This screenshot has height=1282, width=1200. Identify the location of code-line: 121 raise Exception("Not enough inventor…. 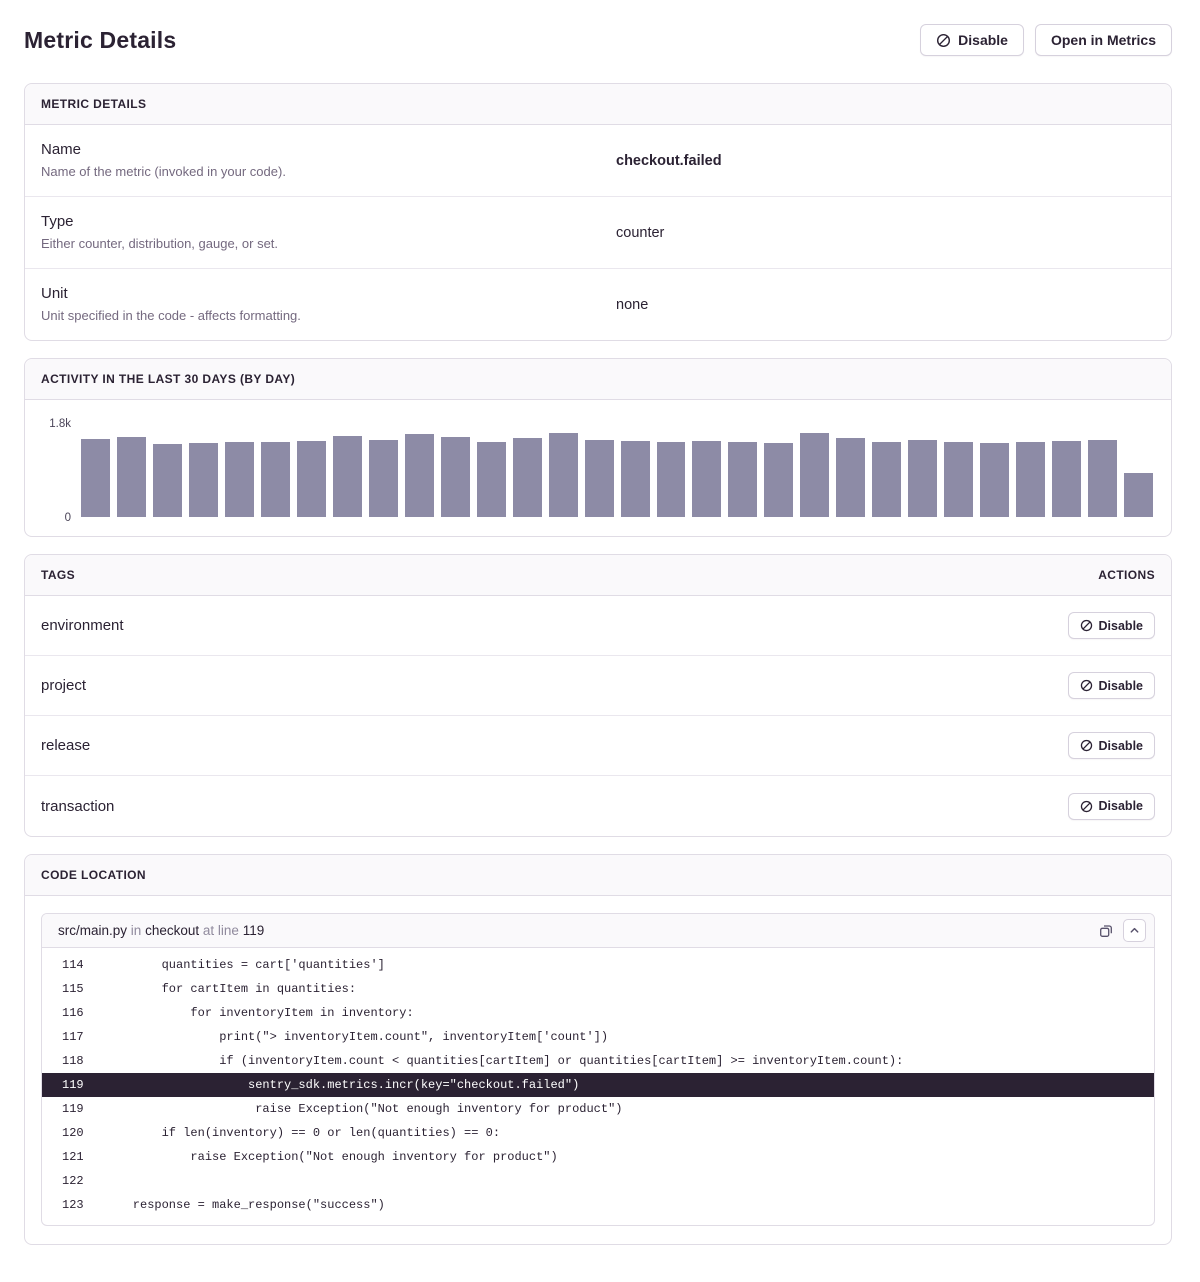
(598, 1157).